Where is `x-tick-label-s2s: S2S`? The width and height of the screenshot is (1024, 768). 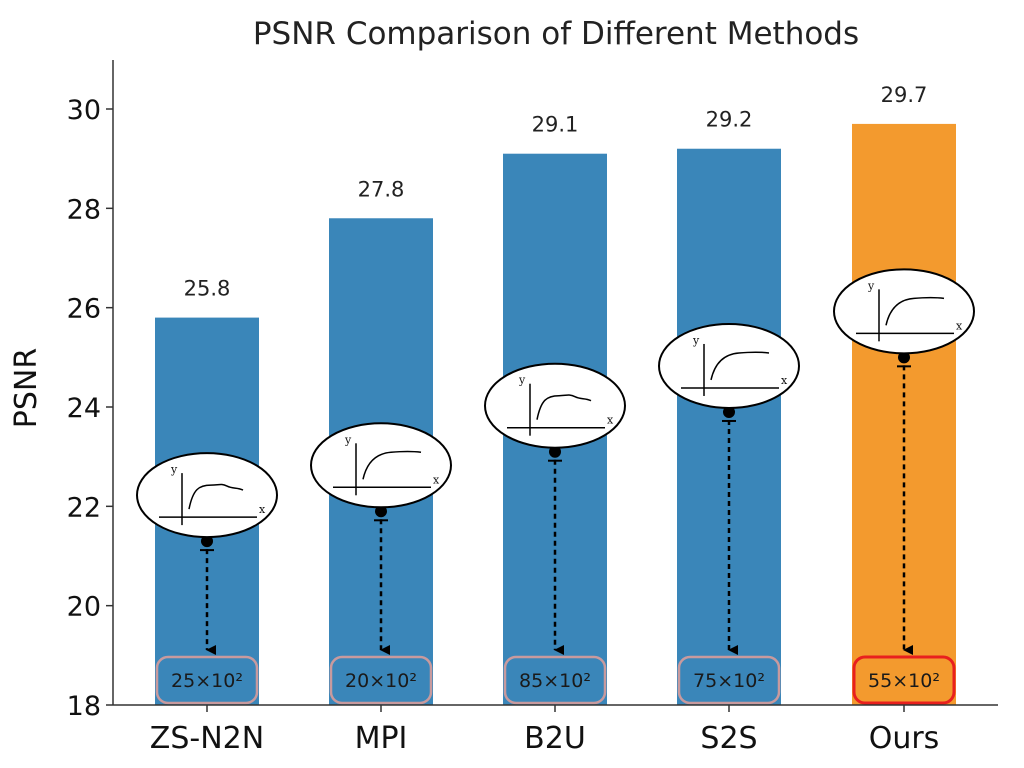 x-tick-label-s2s: S2S is located at coordinates (728, 738).